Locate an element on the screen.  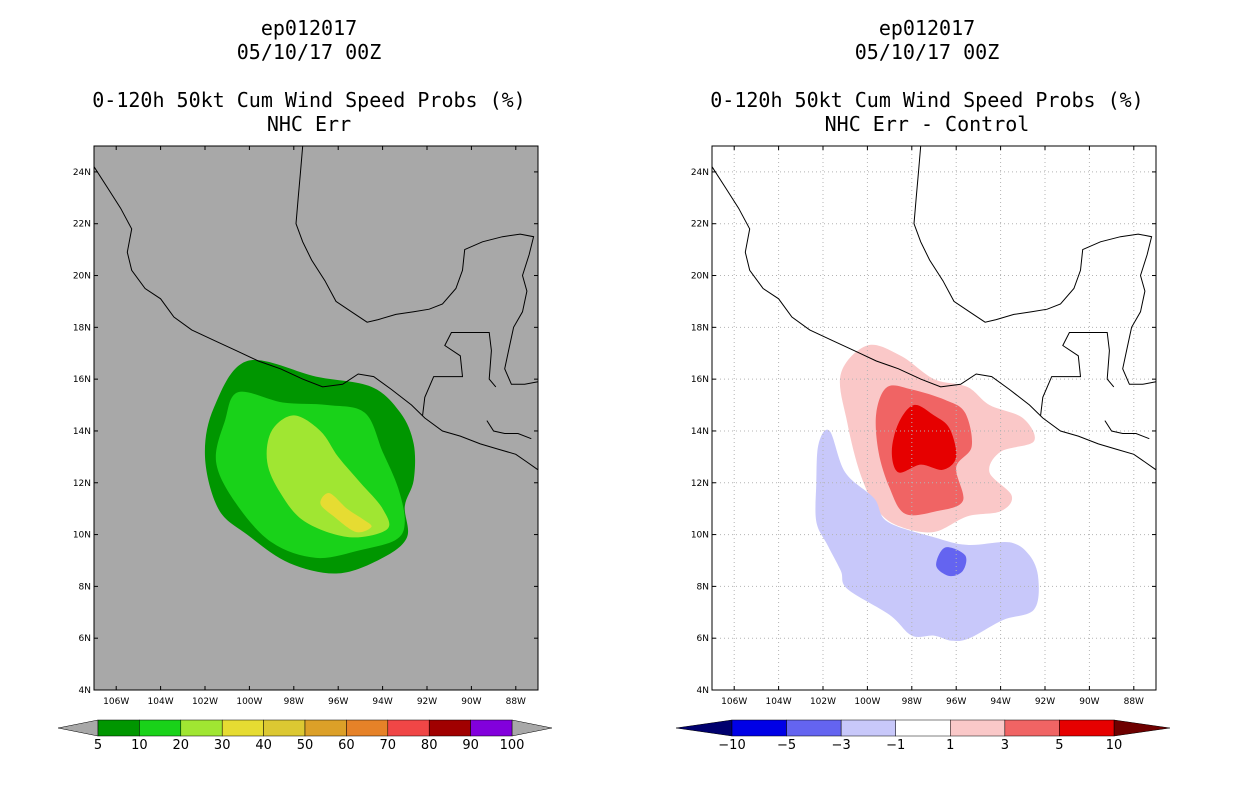
right-storm-id: ep012017 is located at coordinates (927, 28).